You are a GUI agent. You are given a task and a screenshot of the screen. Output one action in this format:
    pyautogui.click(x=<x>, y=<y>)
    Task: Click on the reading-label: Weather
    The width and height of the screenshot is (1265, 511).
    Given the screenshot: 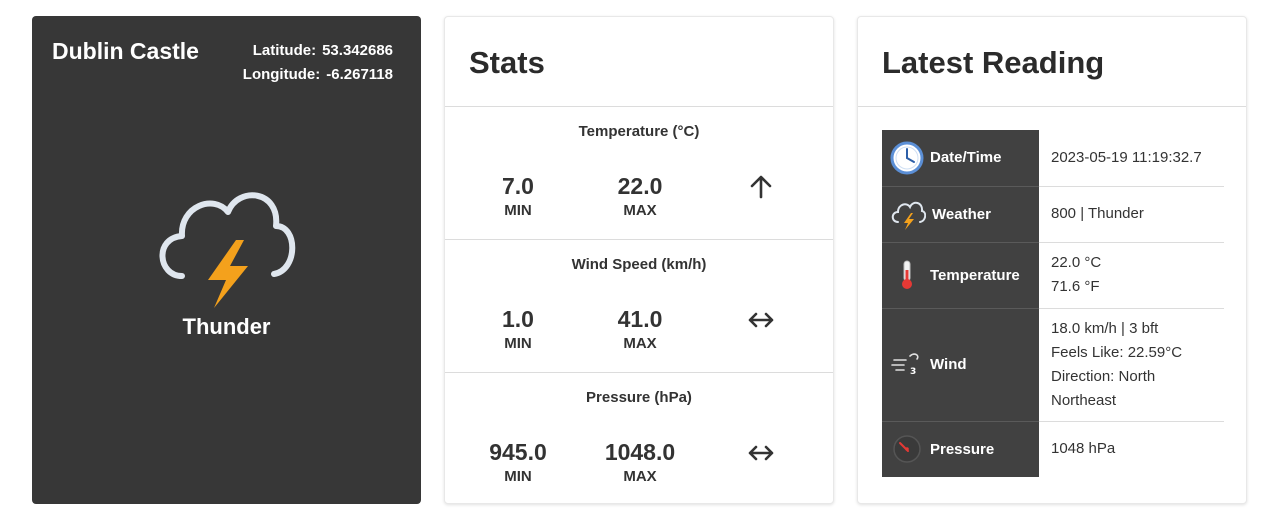 What is the action you would take?
    pyautogui.click(x=961, y=214)
    